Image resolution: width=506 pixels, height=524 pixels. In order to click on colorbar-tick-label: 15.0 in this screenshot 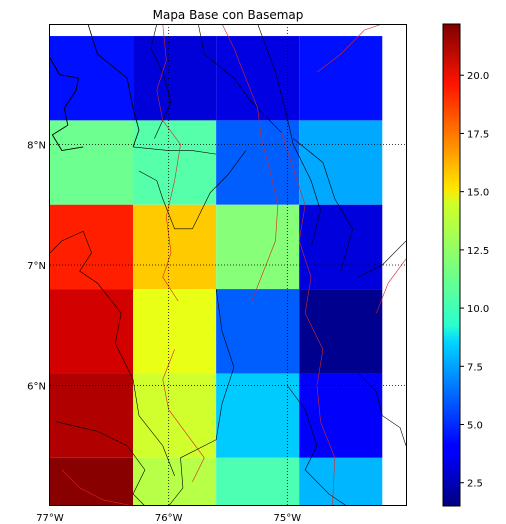, I will do `click(478, 193)`.